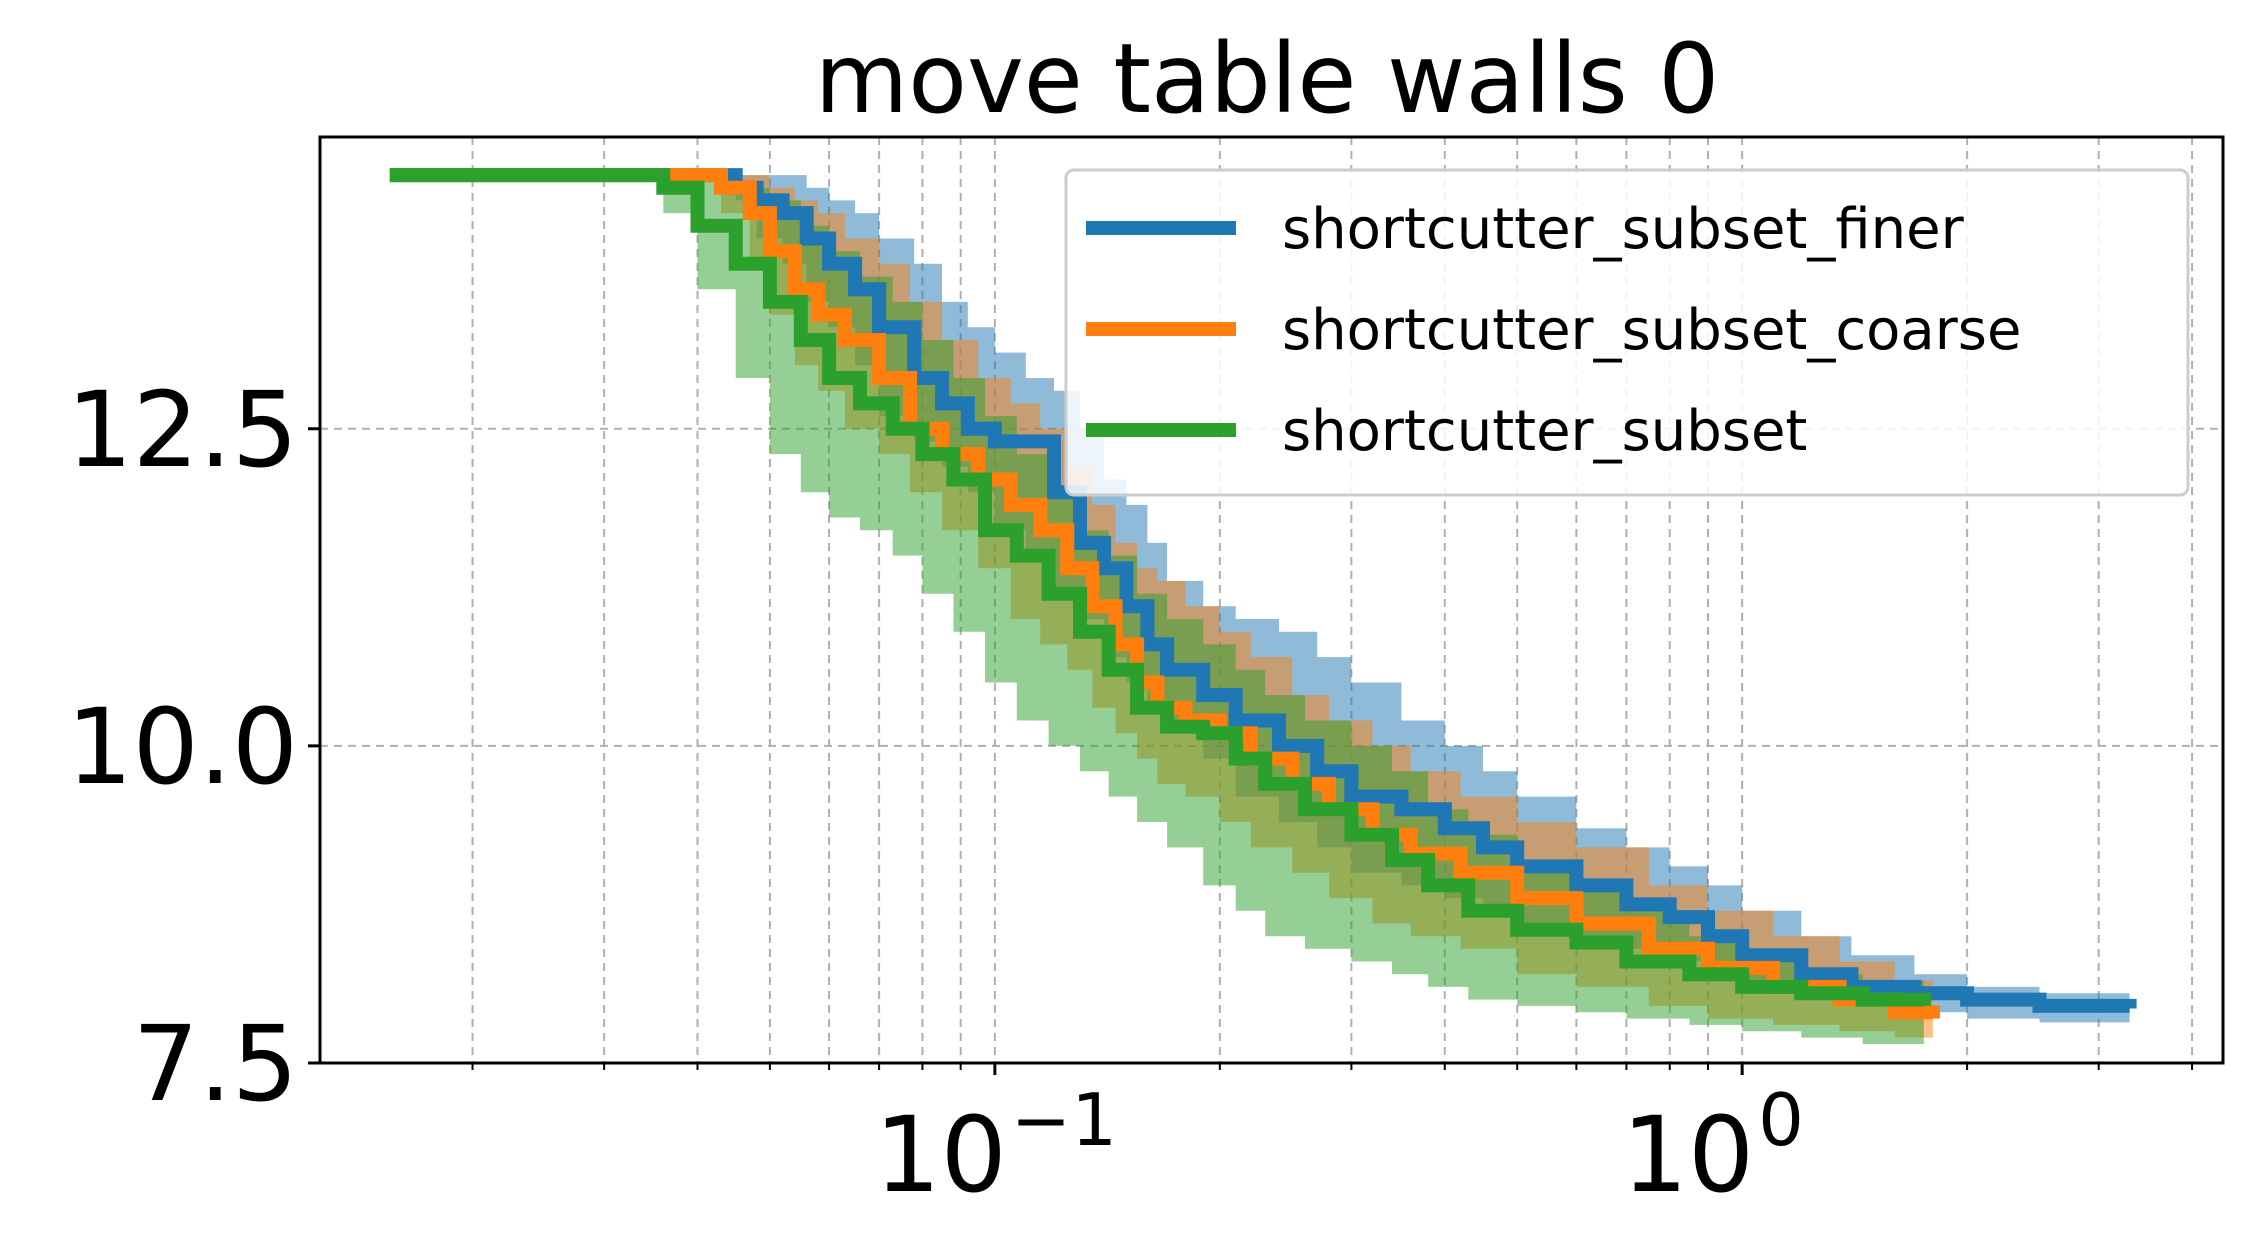 The image size is (2247, 1235). What do you see at coordinates (215, 1064) in the screenshot?
I see `y-tick-label: 7.5` at bounding box center [215, 1064].